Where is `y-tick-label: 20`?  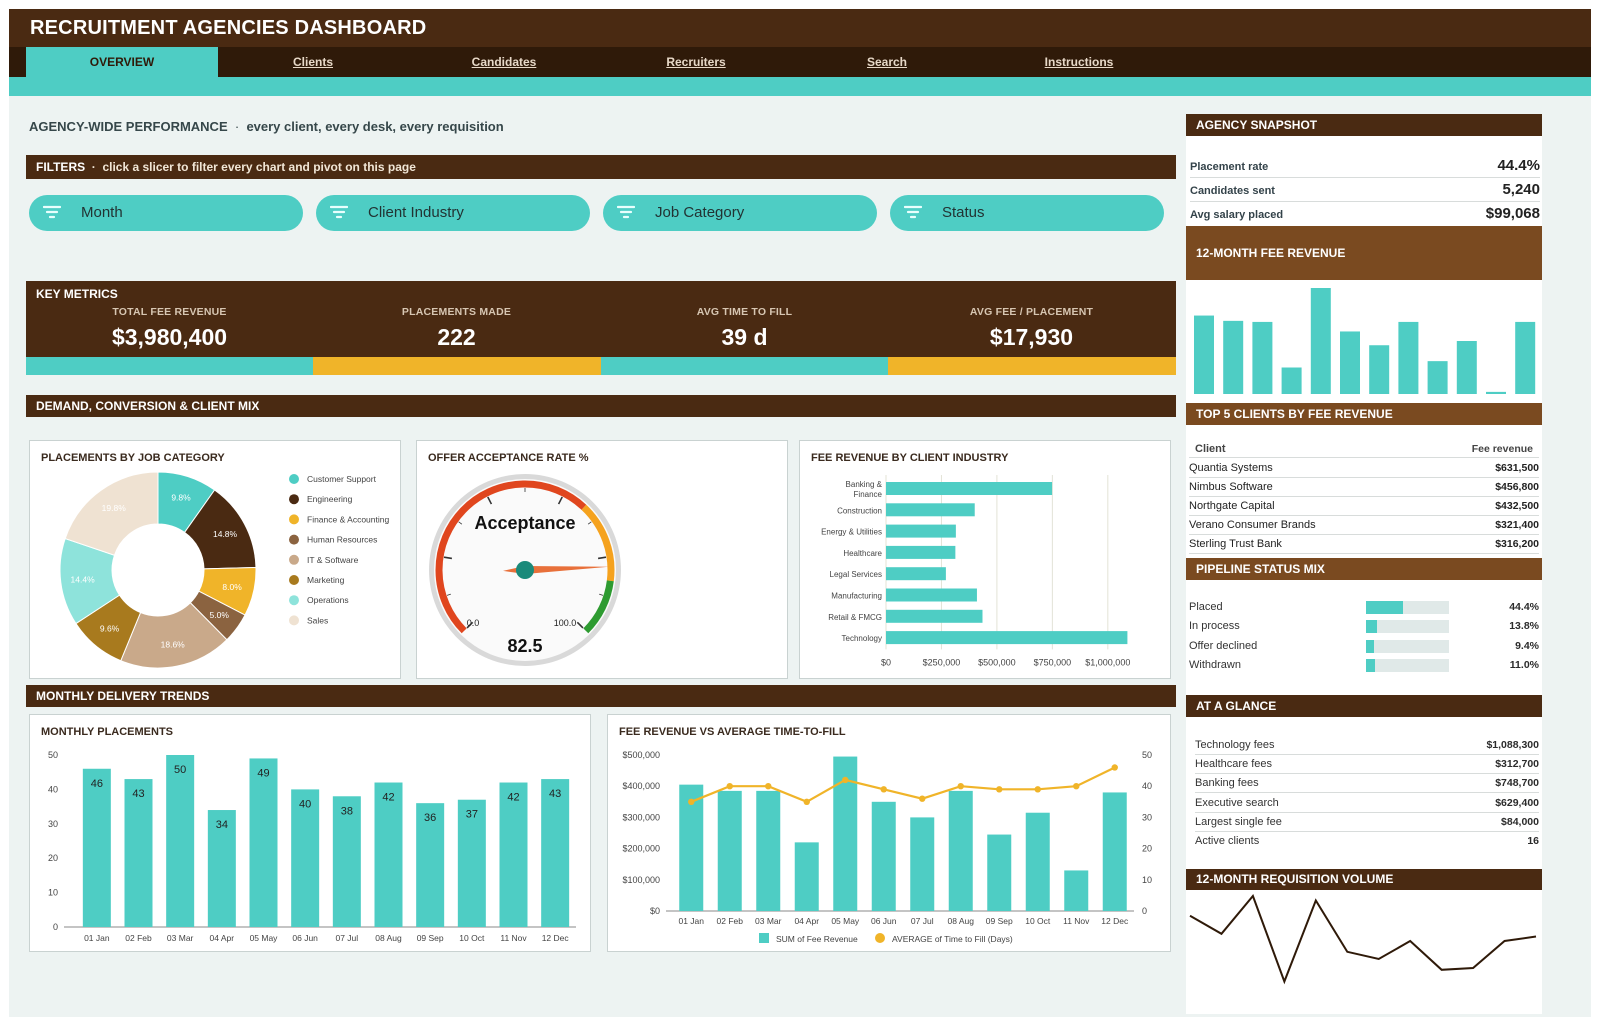
y-tick-label: 20 is located at coordinates (53, 858).